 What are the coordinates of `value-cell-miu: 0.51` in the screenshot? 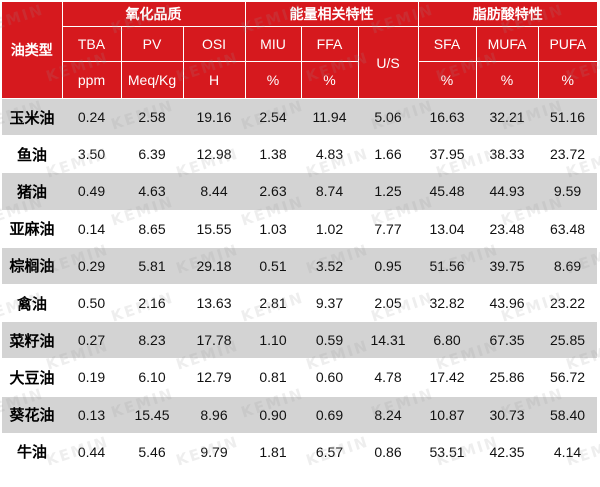 It's located at (273, 266).